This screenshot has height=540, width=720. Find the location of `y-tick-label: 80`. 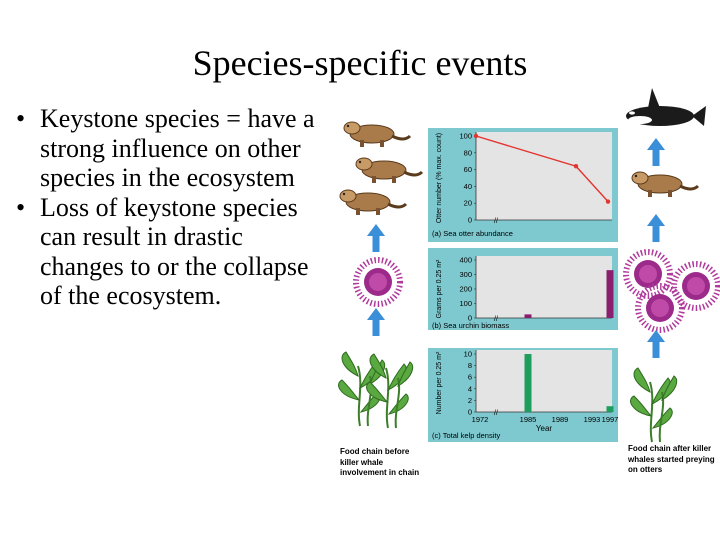

y-tick-label: 80 is located at coordinates (468, 152).